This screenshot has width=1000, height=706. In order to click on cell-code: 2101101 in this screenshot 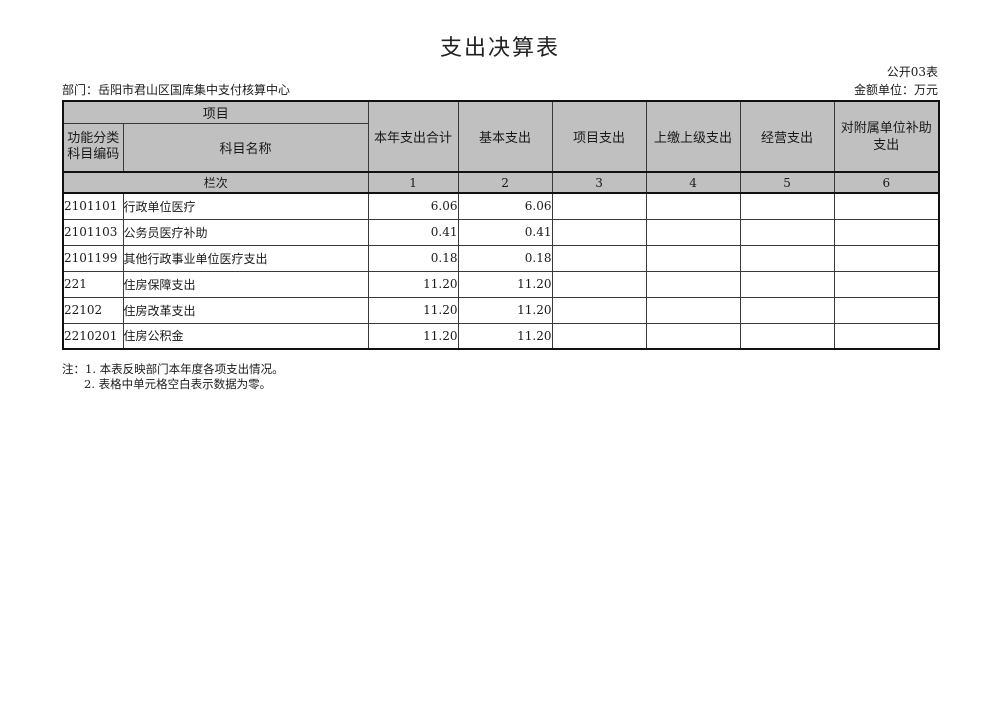, I will do `click(93, 206)`.